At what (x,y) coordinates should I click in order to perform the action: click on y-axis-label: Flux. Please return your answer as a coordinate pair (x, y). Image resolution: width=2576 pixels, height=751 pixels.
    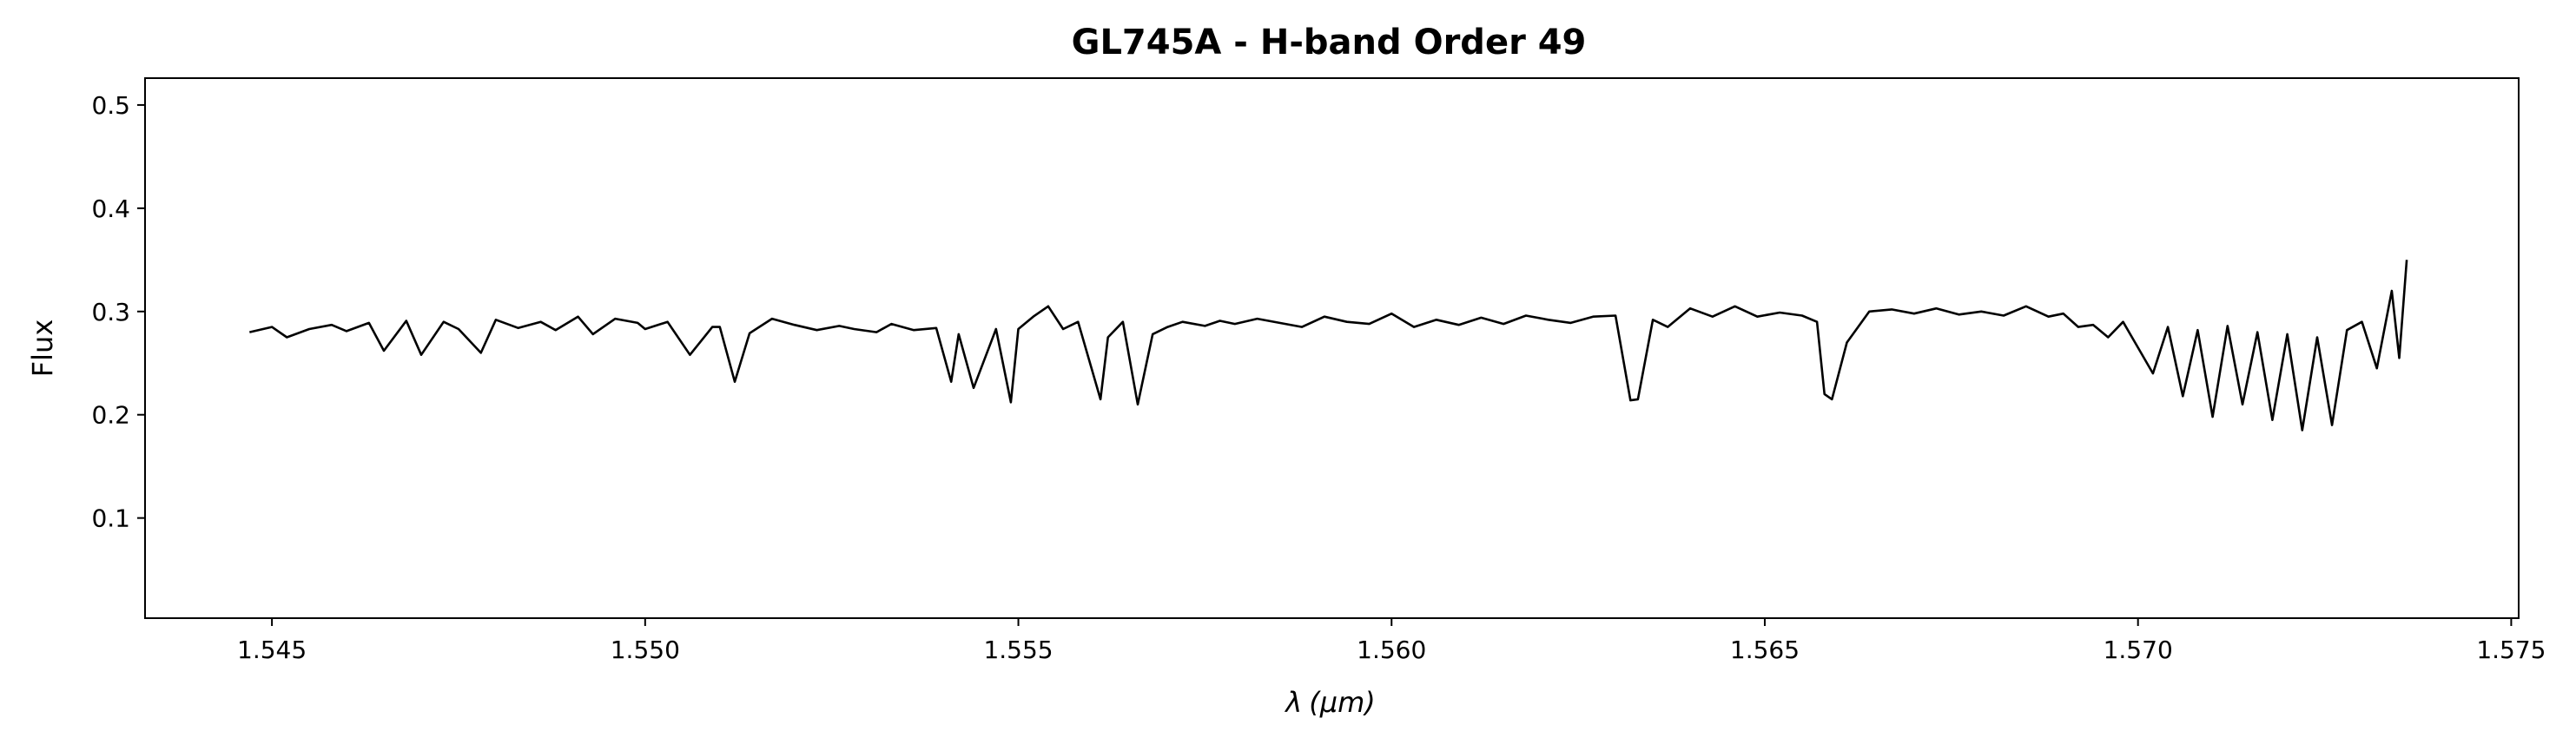
    Looking at the image, I should click on (42, 349).